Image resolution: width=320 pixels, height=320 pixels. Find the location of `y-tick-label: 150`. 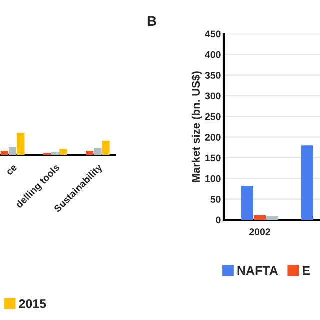

y-tick-label: 150 is located at coordinates (213, 158).